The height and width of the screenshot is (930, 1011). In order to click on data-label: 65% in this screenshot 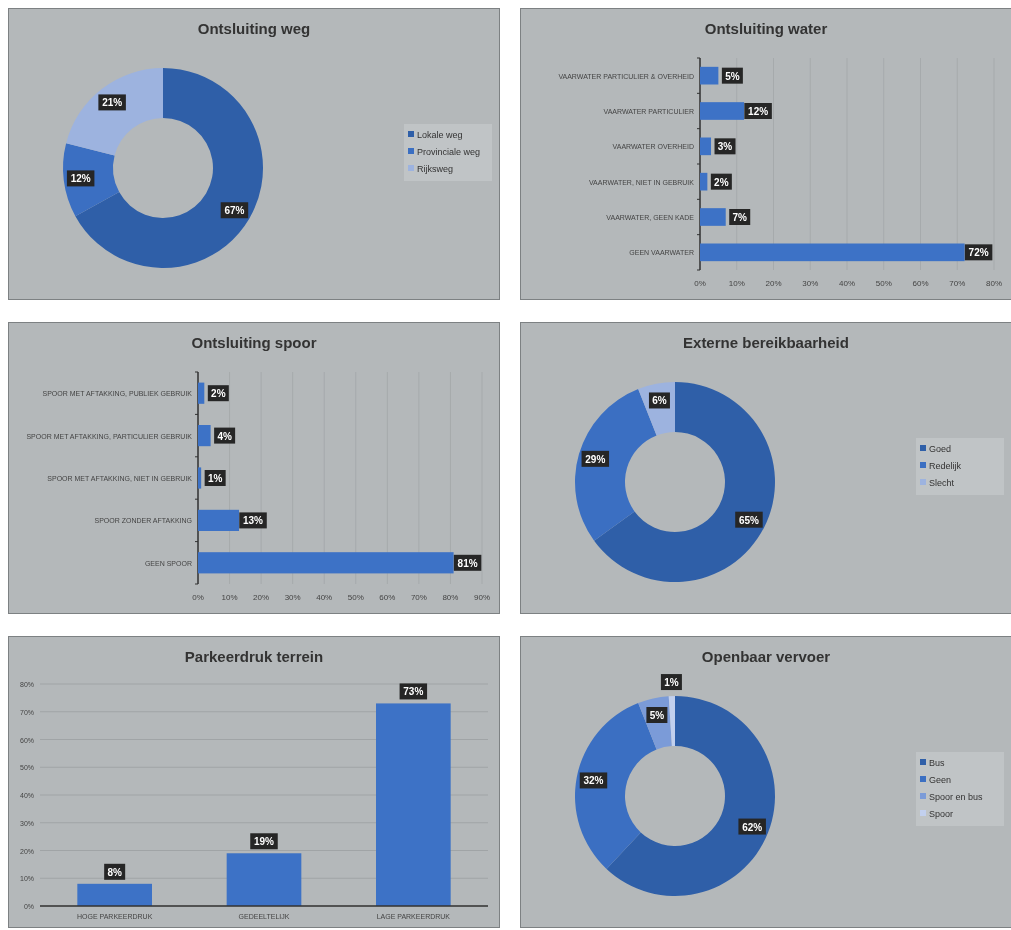, I will do `click(749, 520)`.